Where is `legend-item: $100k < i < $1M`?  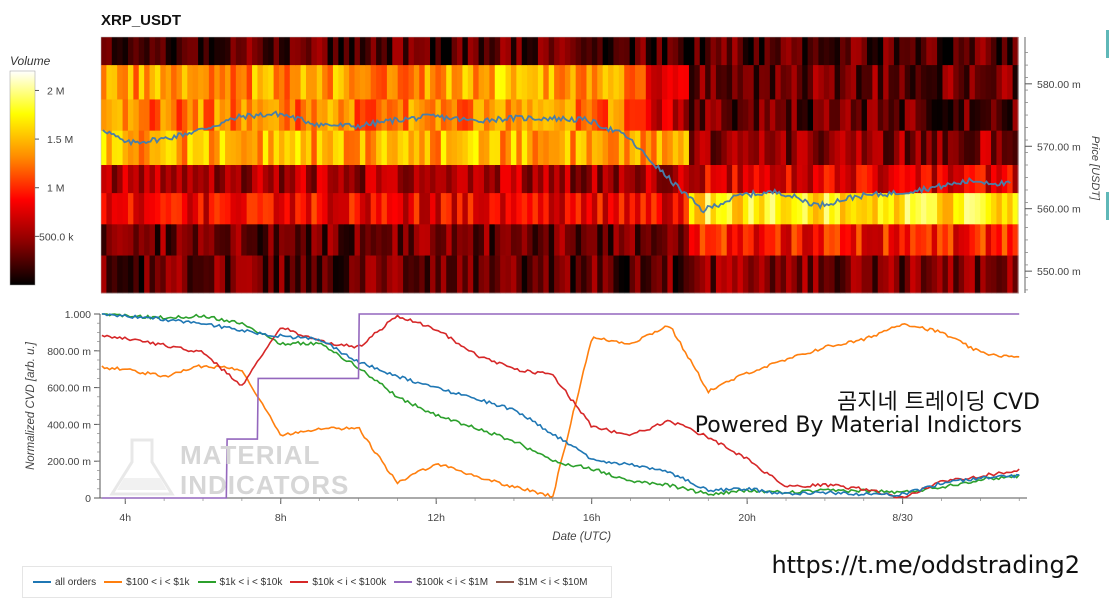 legend-item: $100k < i < $1M is located at coordinates (441, 582).